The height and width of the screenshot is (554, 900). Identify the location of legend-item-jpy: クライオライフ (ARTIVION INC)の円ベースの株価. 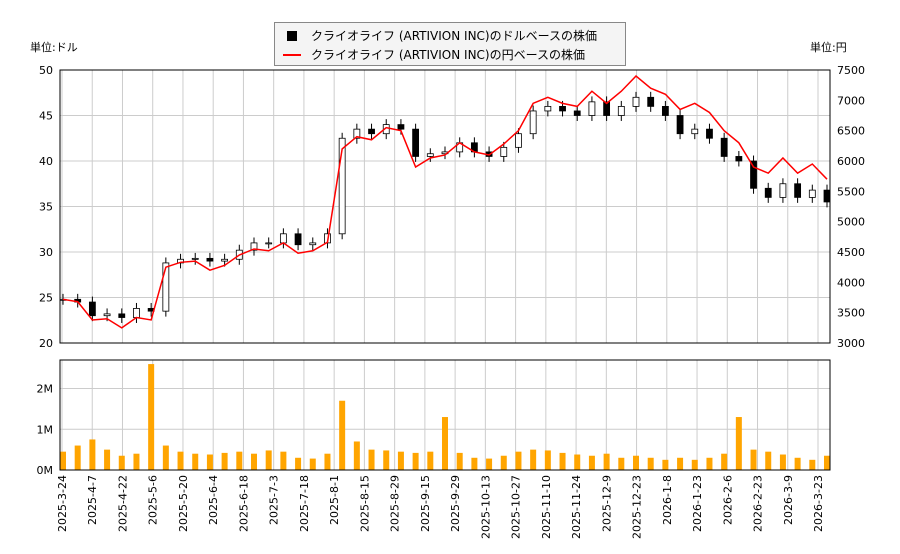
(434, 54).